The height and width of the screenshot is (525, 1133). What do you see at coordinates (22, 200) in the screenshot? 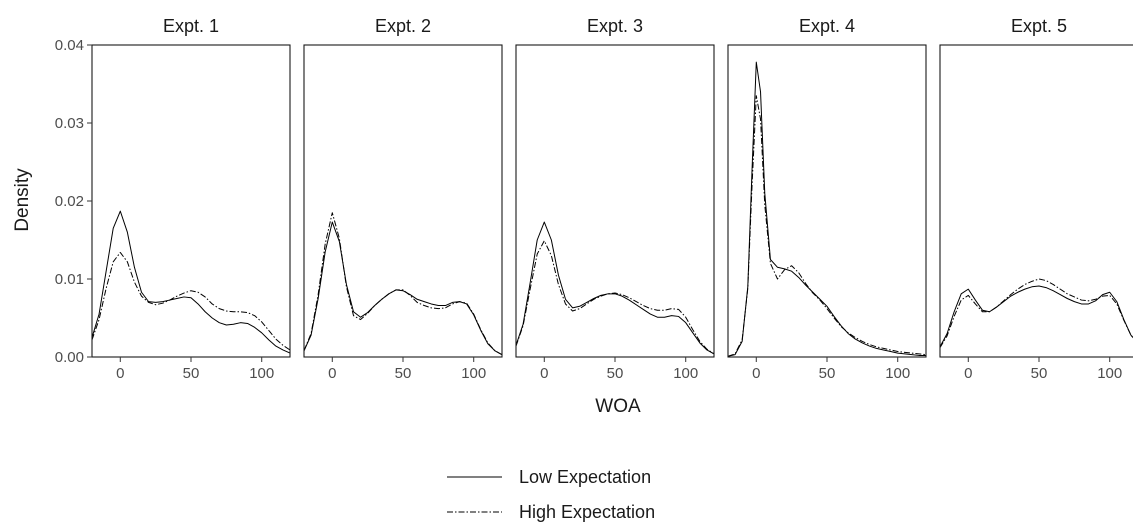
I see `y-axis-title: Density` at bounding box center [22, 200].